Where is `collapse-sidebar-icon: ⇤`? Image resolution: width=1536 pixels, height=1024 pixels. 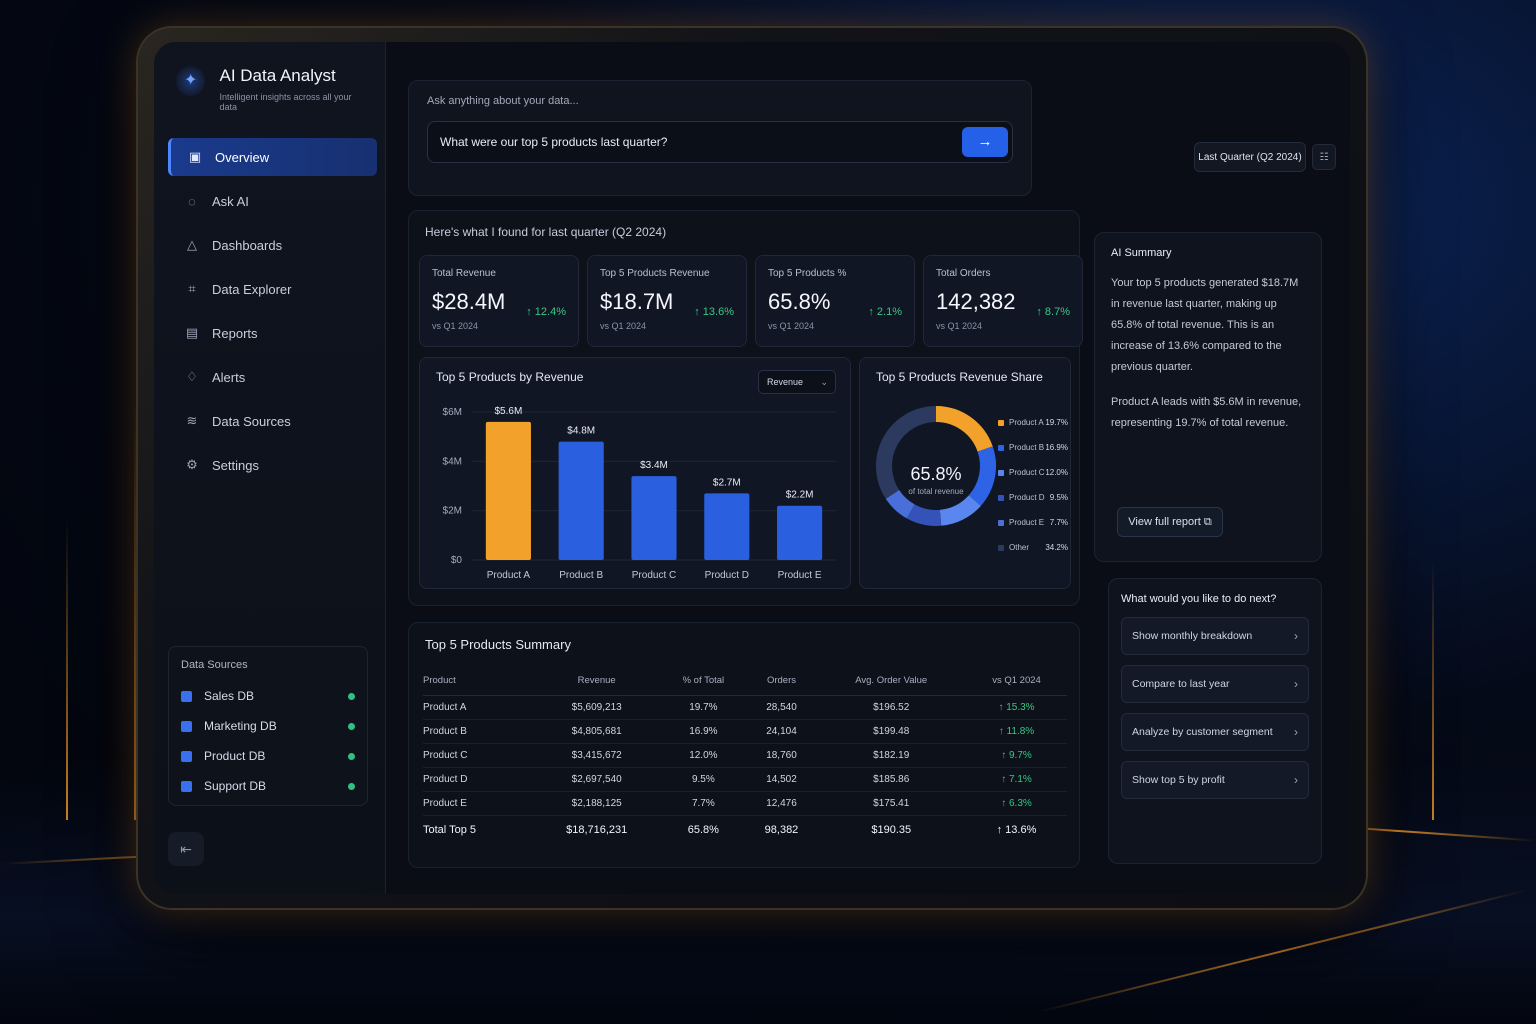
collapse-sidebar-icon: ⇤ is located at coordinates (186, 849).